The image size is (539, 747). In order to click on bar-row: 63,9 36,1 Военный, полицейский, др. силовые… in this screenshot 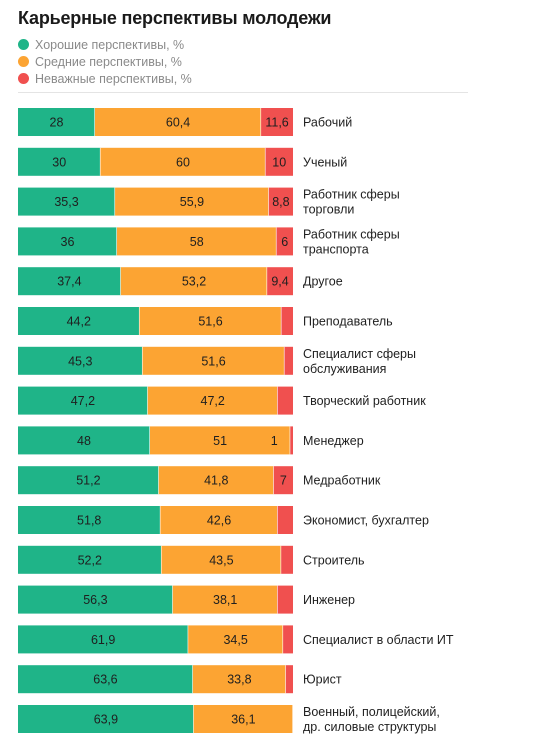, I will do `click(229, 719)`.